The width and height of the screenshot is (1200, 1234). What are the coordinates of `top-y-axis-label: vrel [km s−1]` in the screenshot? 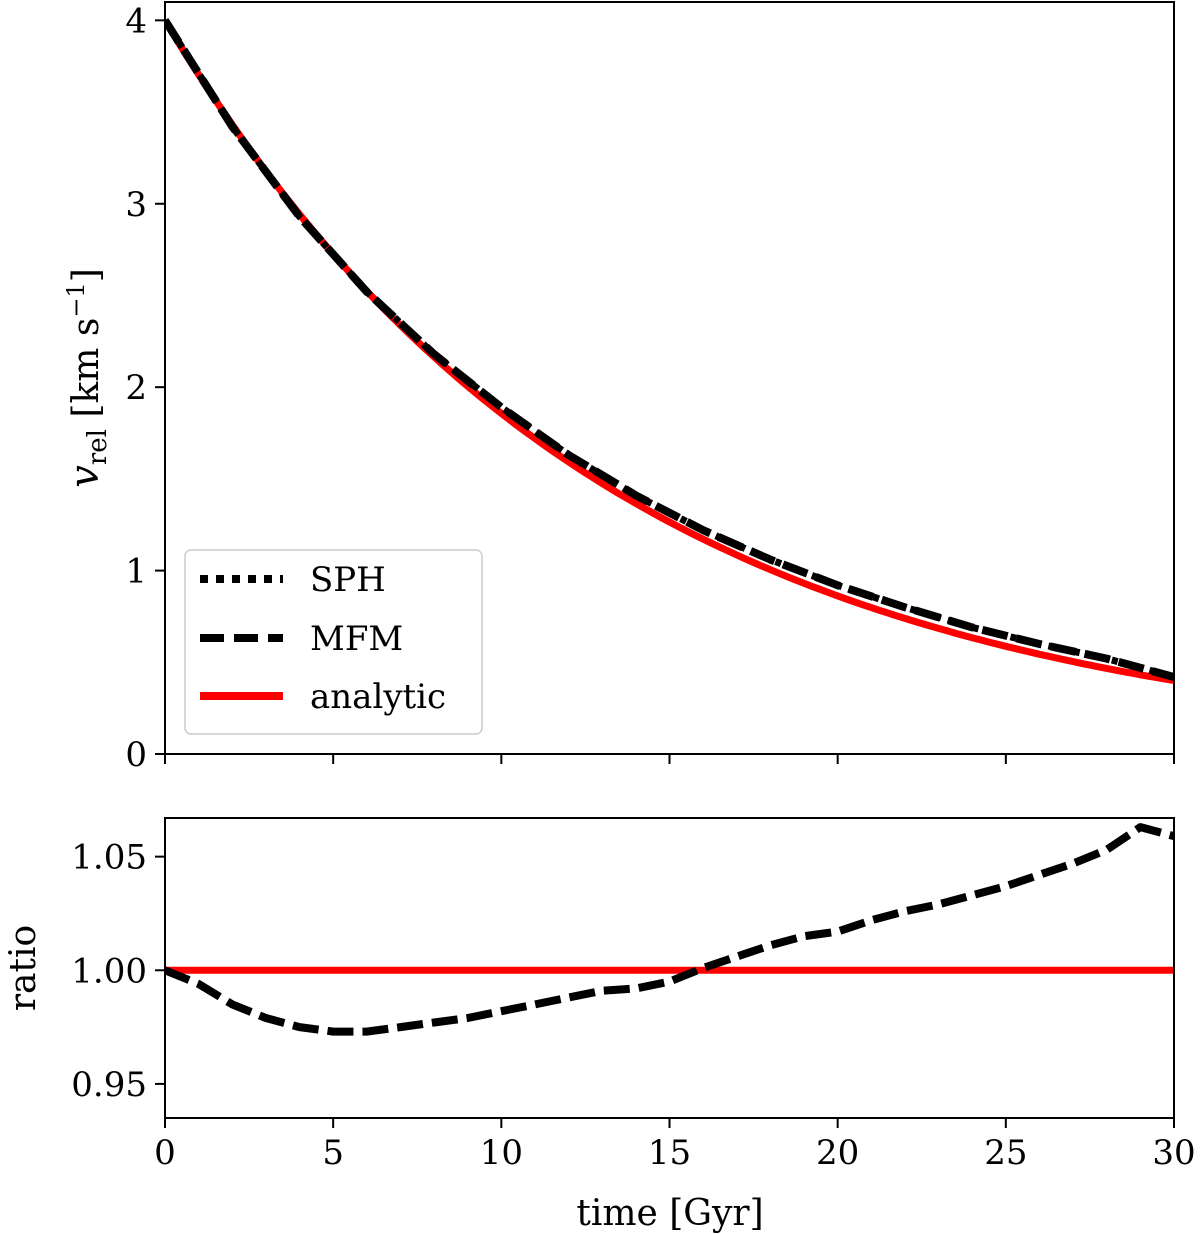 It's located at (87, 378).